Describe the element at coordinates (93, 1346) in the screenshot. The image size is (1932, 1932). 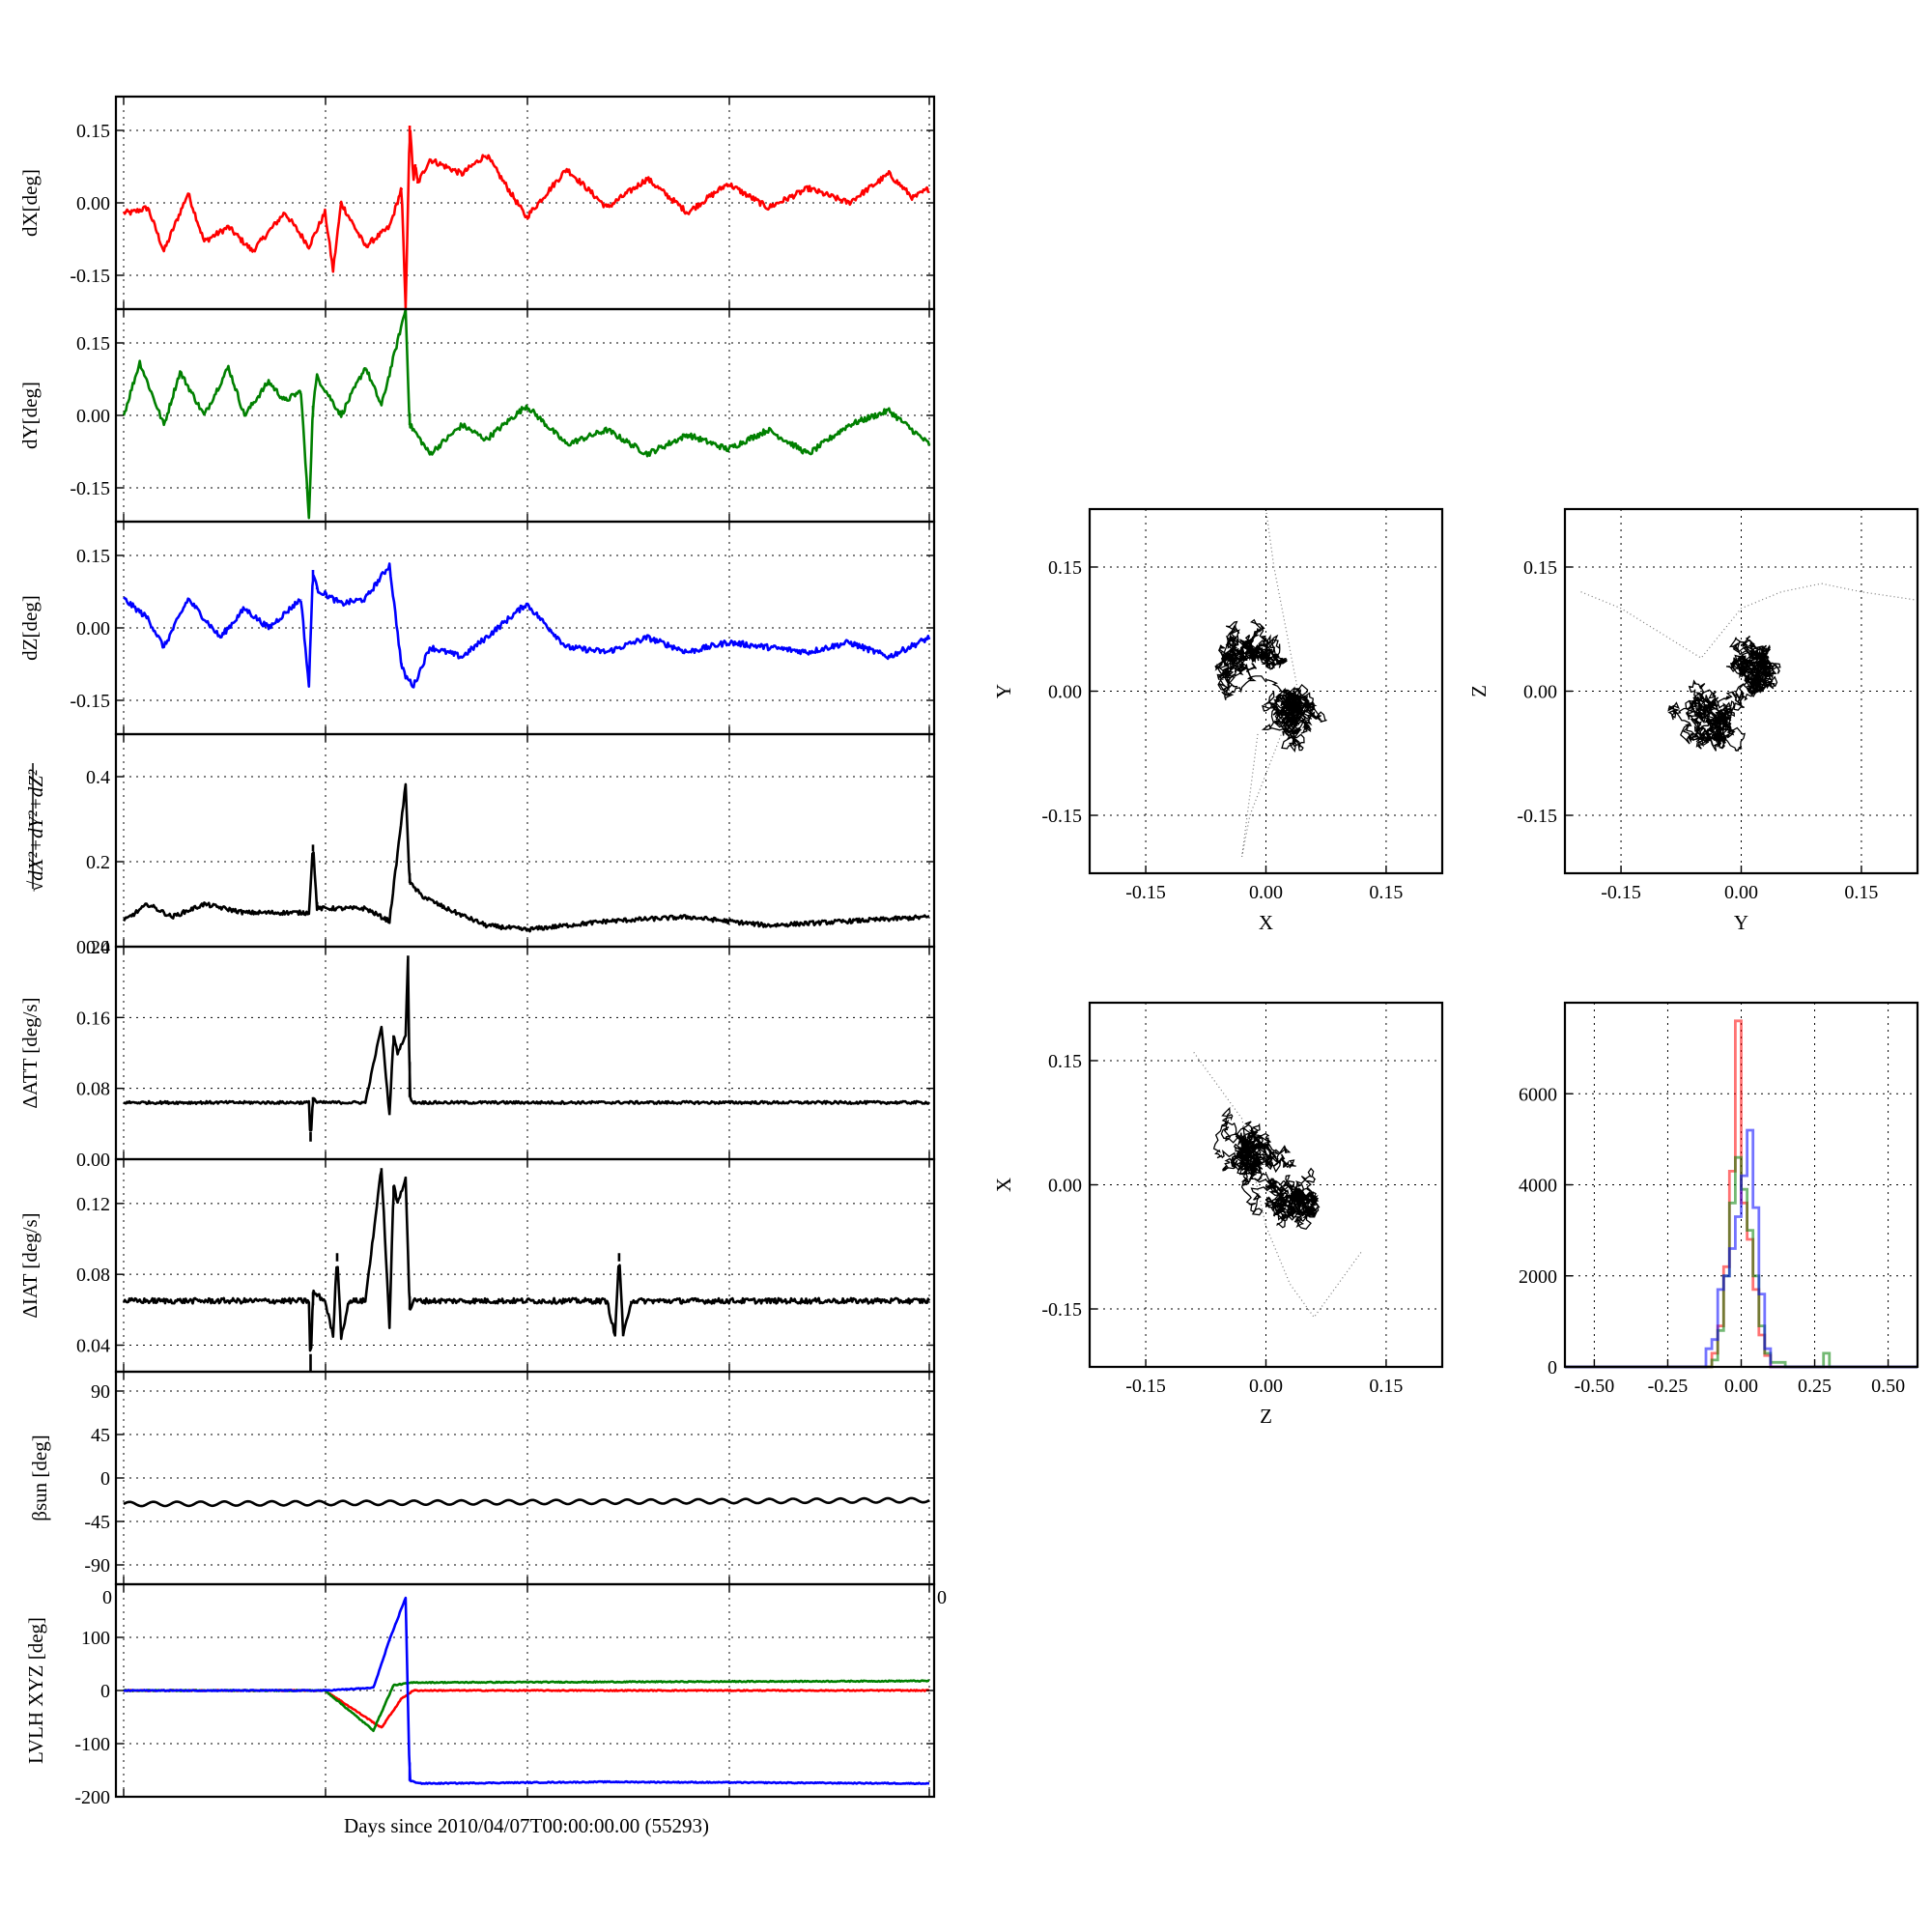
I see `dIAT-ytick-label: 0.04` at that location.